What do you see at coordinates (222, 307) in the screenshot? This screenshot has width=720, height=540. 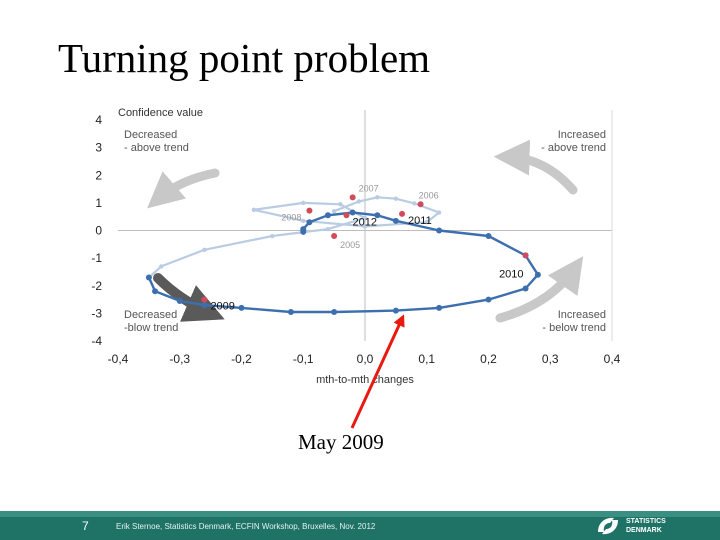 I see `year-label-2009: 2009` at bounding box center [222, 307].